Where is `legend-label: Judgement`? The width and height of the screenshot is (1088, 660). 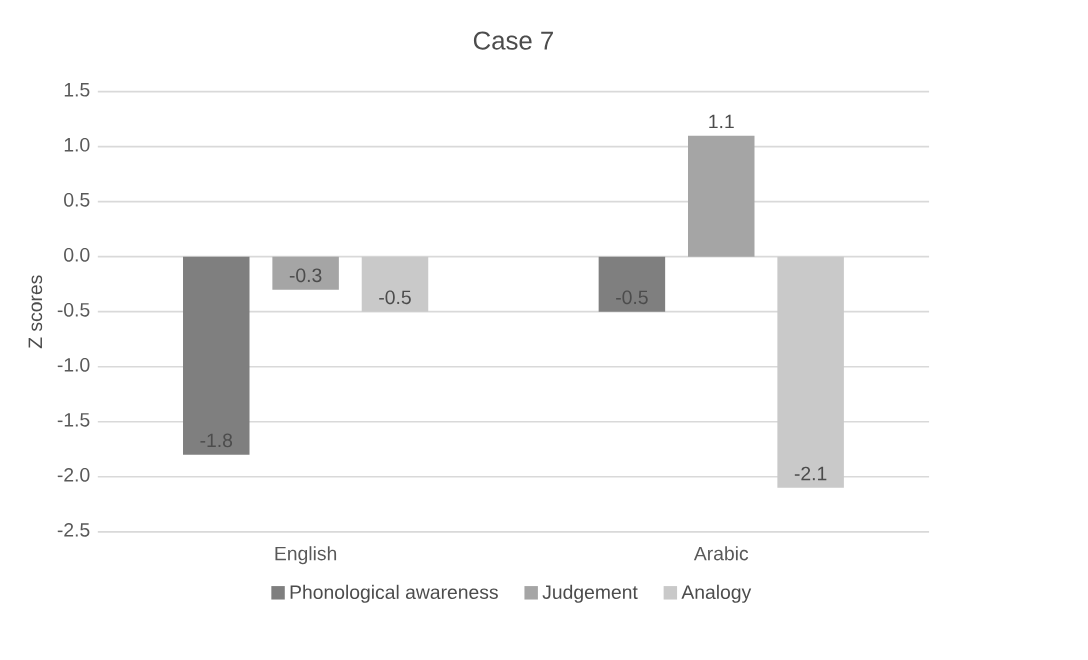 legend-label: Judgement is located at coordinates (590, 593).